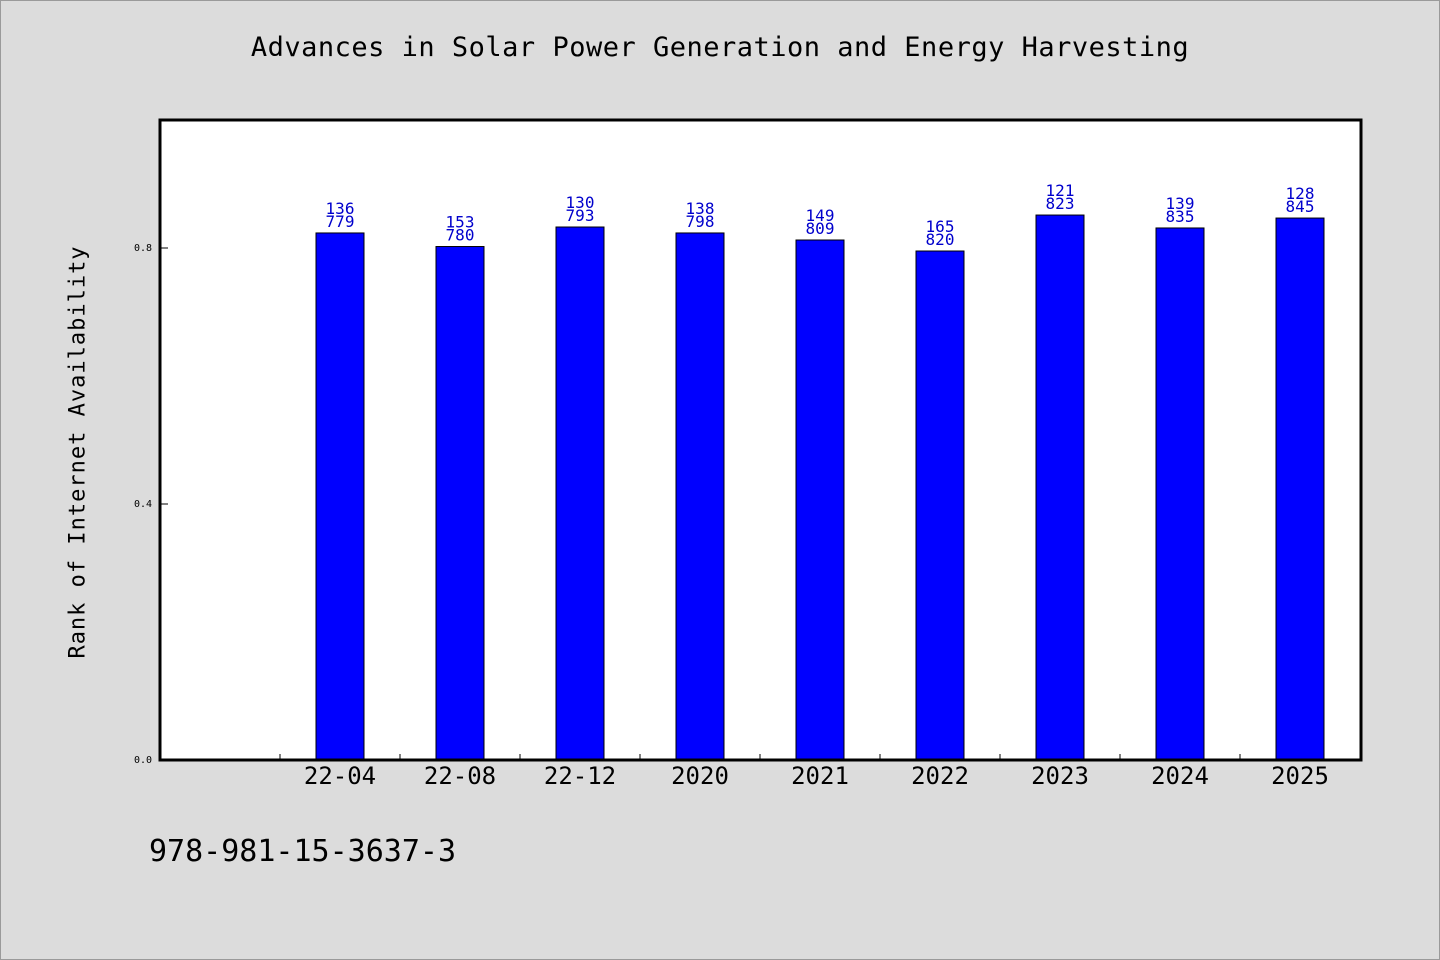 Image resolution: width=1440 pixels, height=960 pixels. I want to click on y-tick-label: 0.8, so click(143, 248).